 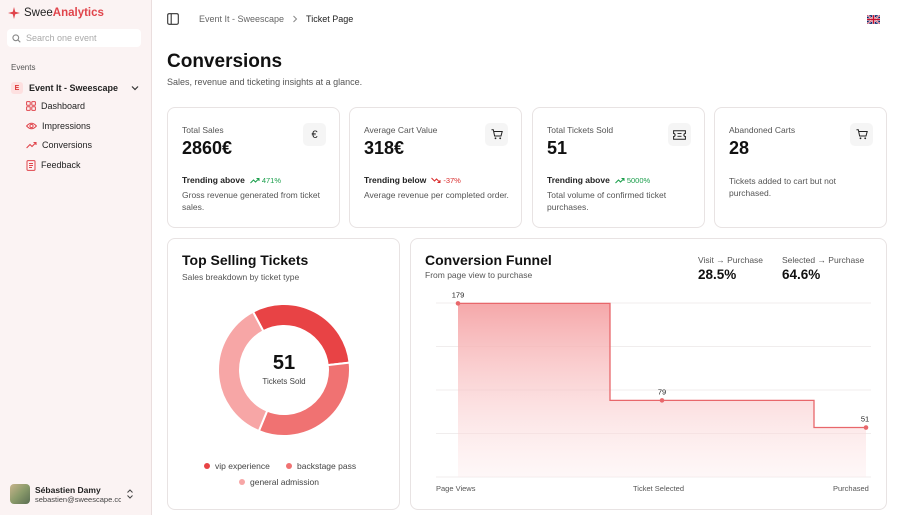 What do you see at coordinates (38, 13) in the screenshot?
I see `brand-name-part1: Swee` at bounding box center [38, 13].